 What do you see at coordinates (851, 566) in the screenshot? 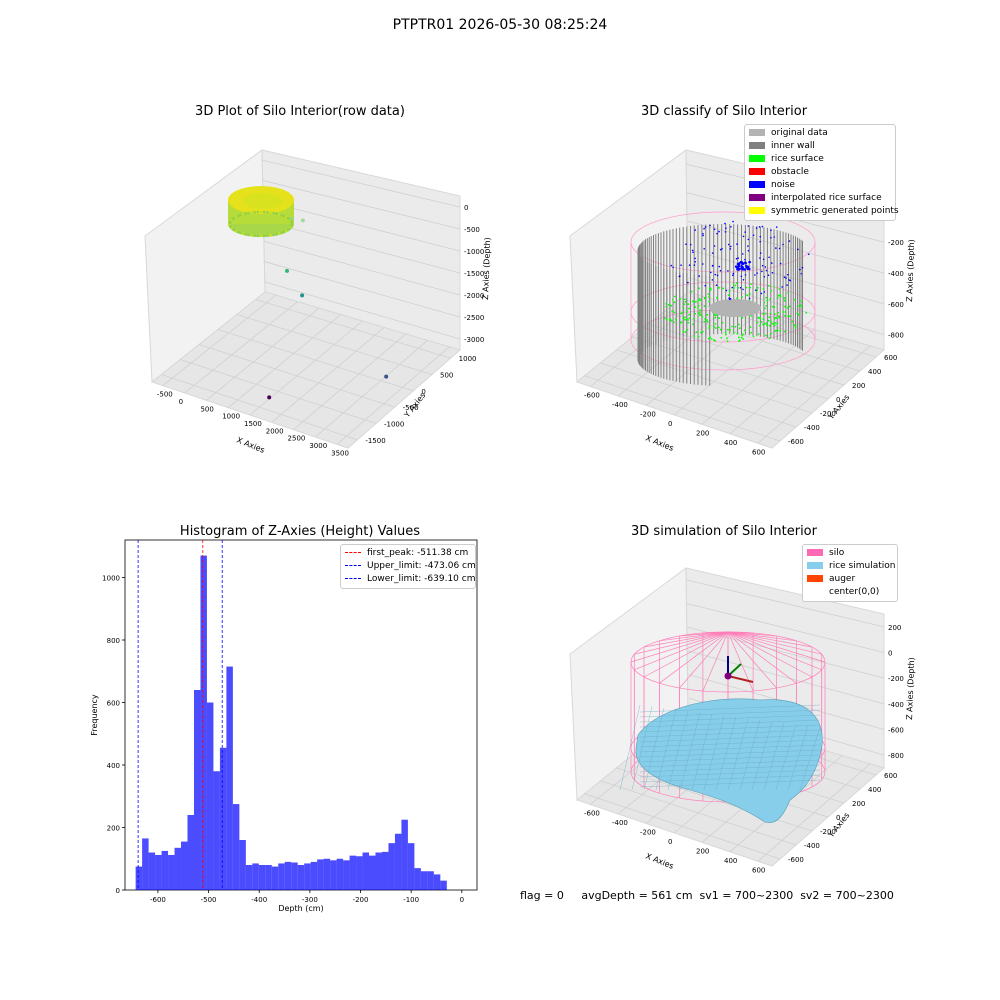
I see `legend-item: rice simulation` at bounding box center [851, 566].